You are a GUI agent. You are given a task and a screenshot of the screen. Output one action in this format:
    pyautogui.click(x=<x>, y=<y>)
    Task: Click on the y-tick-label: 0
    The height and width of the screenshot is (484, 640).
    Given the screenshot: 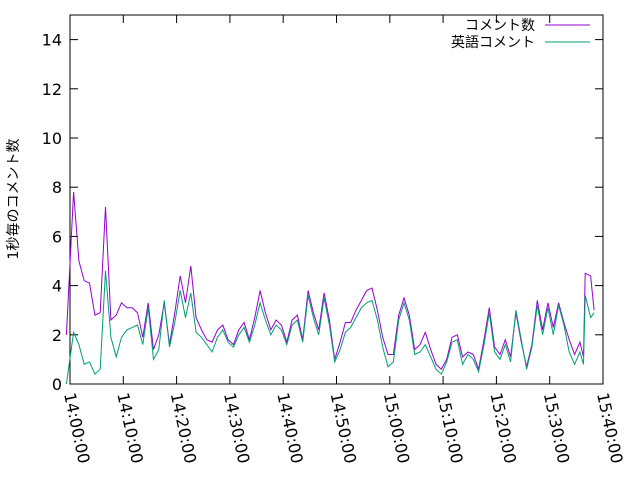 What is the action you would take?
    pyautogui.click(x=57, y=384)
    